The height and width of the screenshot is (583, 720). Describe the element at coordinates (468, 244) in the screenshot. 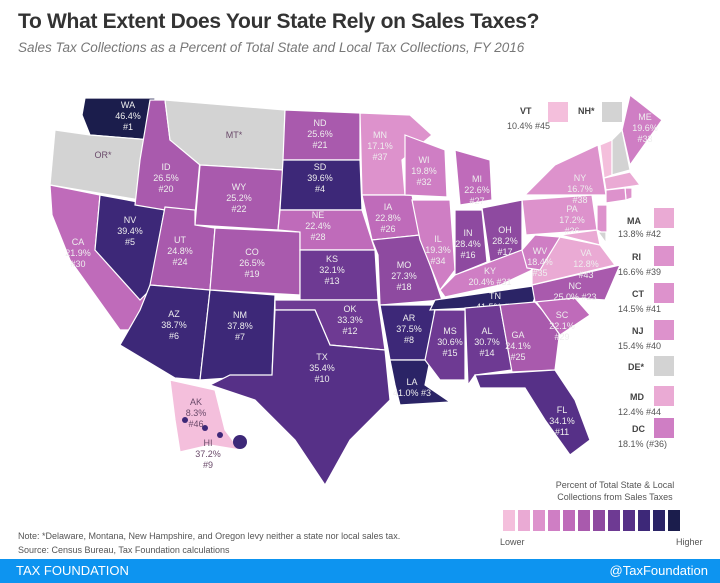

I see `label-pct: 28.4%` at that location.